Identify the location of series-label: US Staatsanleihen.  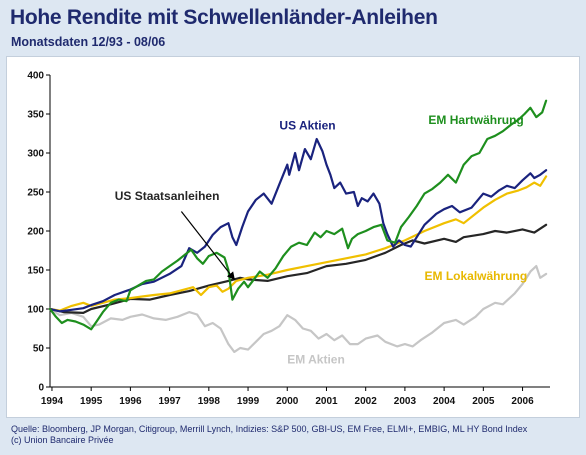
(167, 196).